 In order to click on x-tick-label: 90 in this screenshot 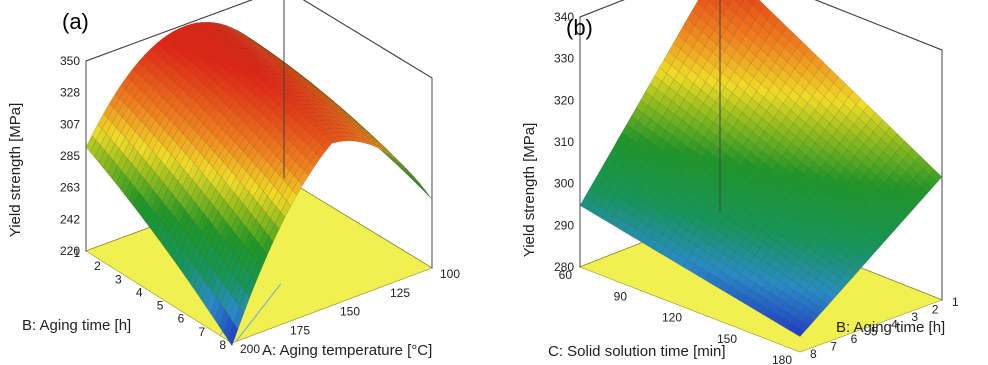, I will do `click(621, 296)`.